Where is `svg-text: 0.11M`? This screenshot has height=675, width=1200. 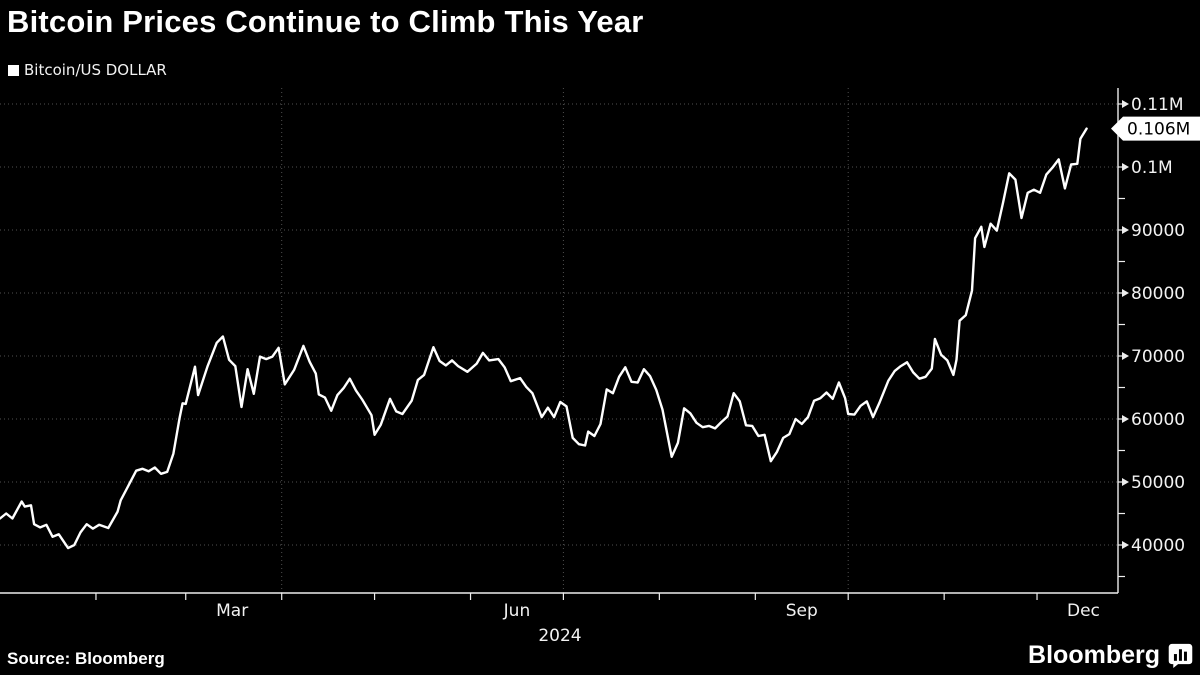 svg-text: 0.11M is located at coordinates (1157, 105).